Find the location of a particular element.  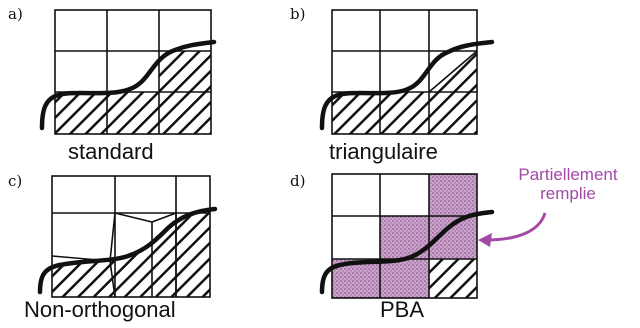

panel-a-caption: standard is located at coordinates (111, 151).